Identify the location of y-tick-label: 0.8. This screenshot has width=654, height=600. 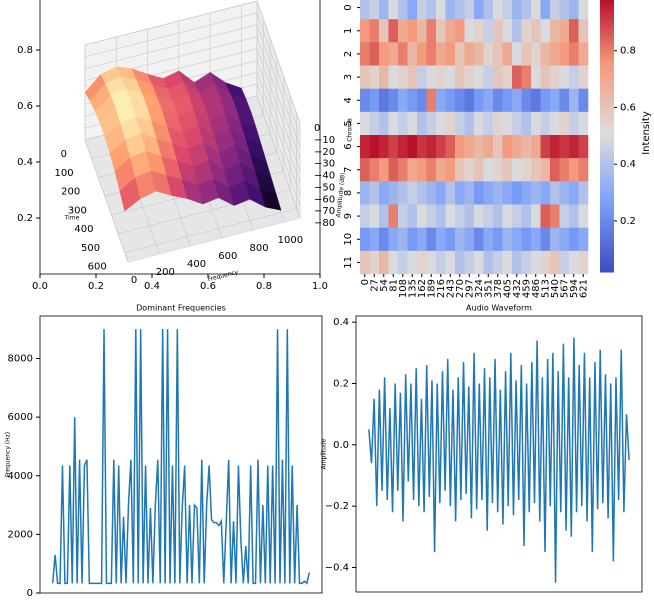
(25, 50).